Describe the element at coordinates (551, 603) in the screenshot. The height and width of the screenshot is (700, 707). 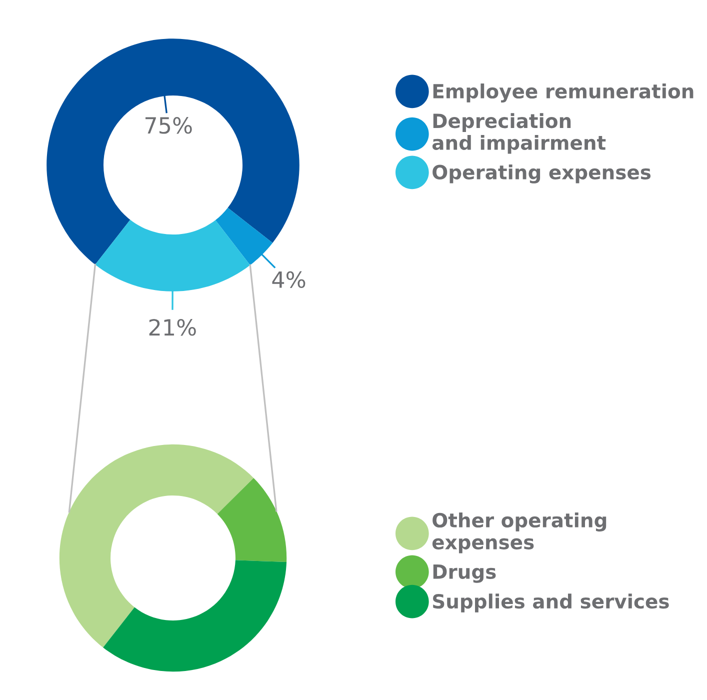
I see `legend-label: Supplies and services` at that location.